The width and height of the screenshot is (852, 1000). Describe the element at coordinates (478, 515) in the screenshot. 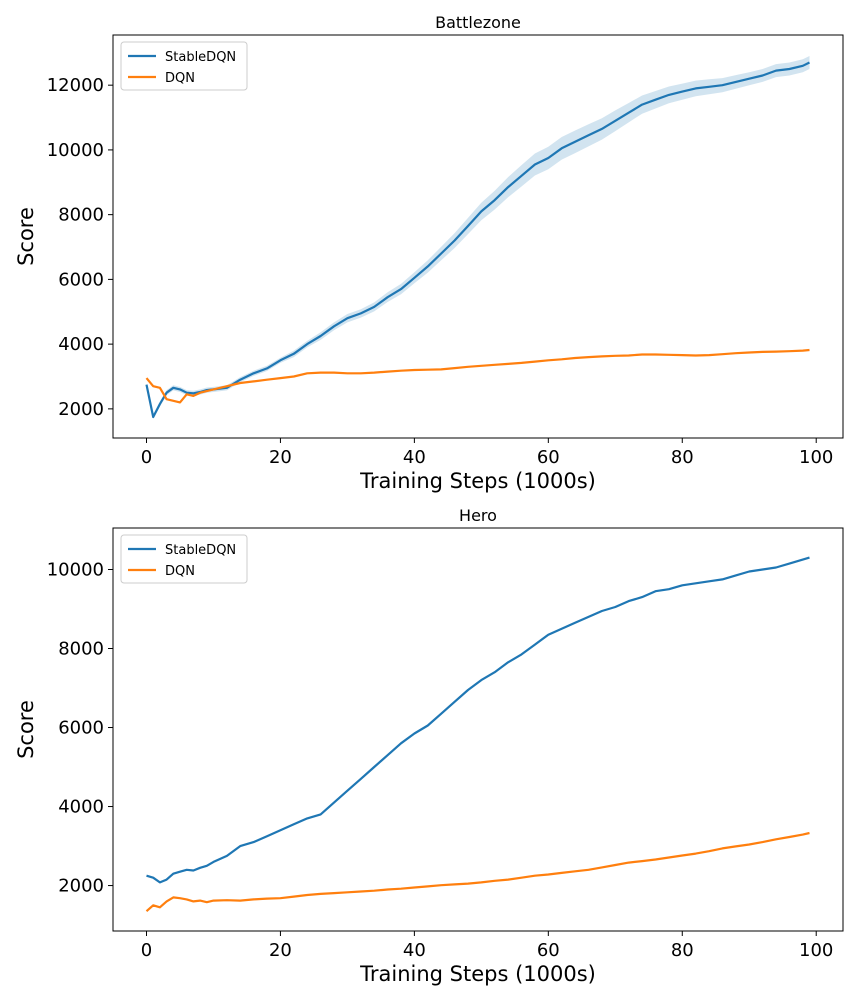

I see `chart-title: Hero` at that location.